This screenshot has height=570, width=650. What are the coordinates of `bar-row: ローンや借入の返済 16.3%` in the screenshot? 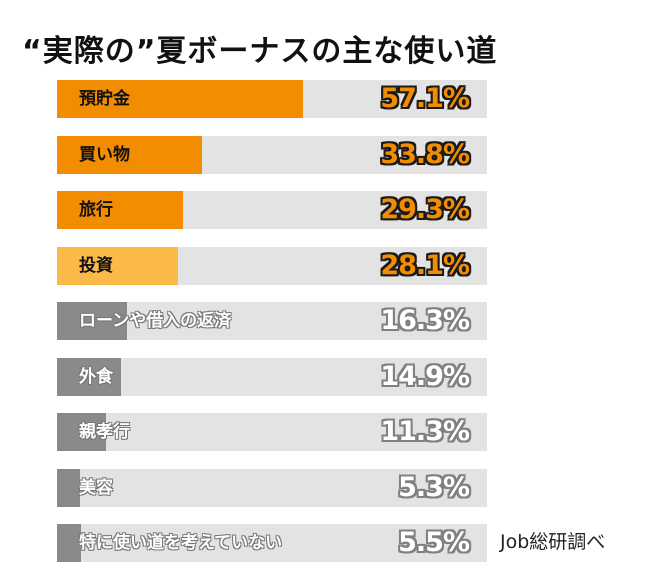 It's located at (272, 321).